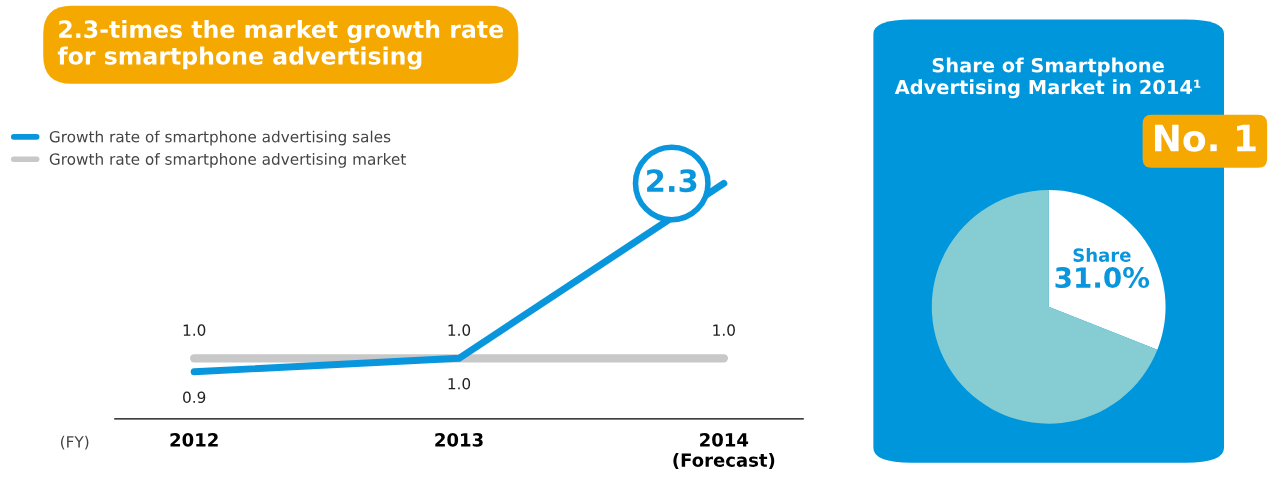 The width and height of the screenshot is (1275, 487). Describe the element at coordinates (74, 442) in the screenshot. I see `x-axis-title: (FY)` at that location.